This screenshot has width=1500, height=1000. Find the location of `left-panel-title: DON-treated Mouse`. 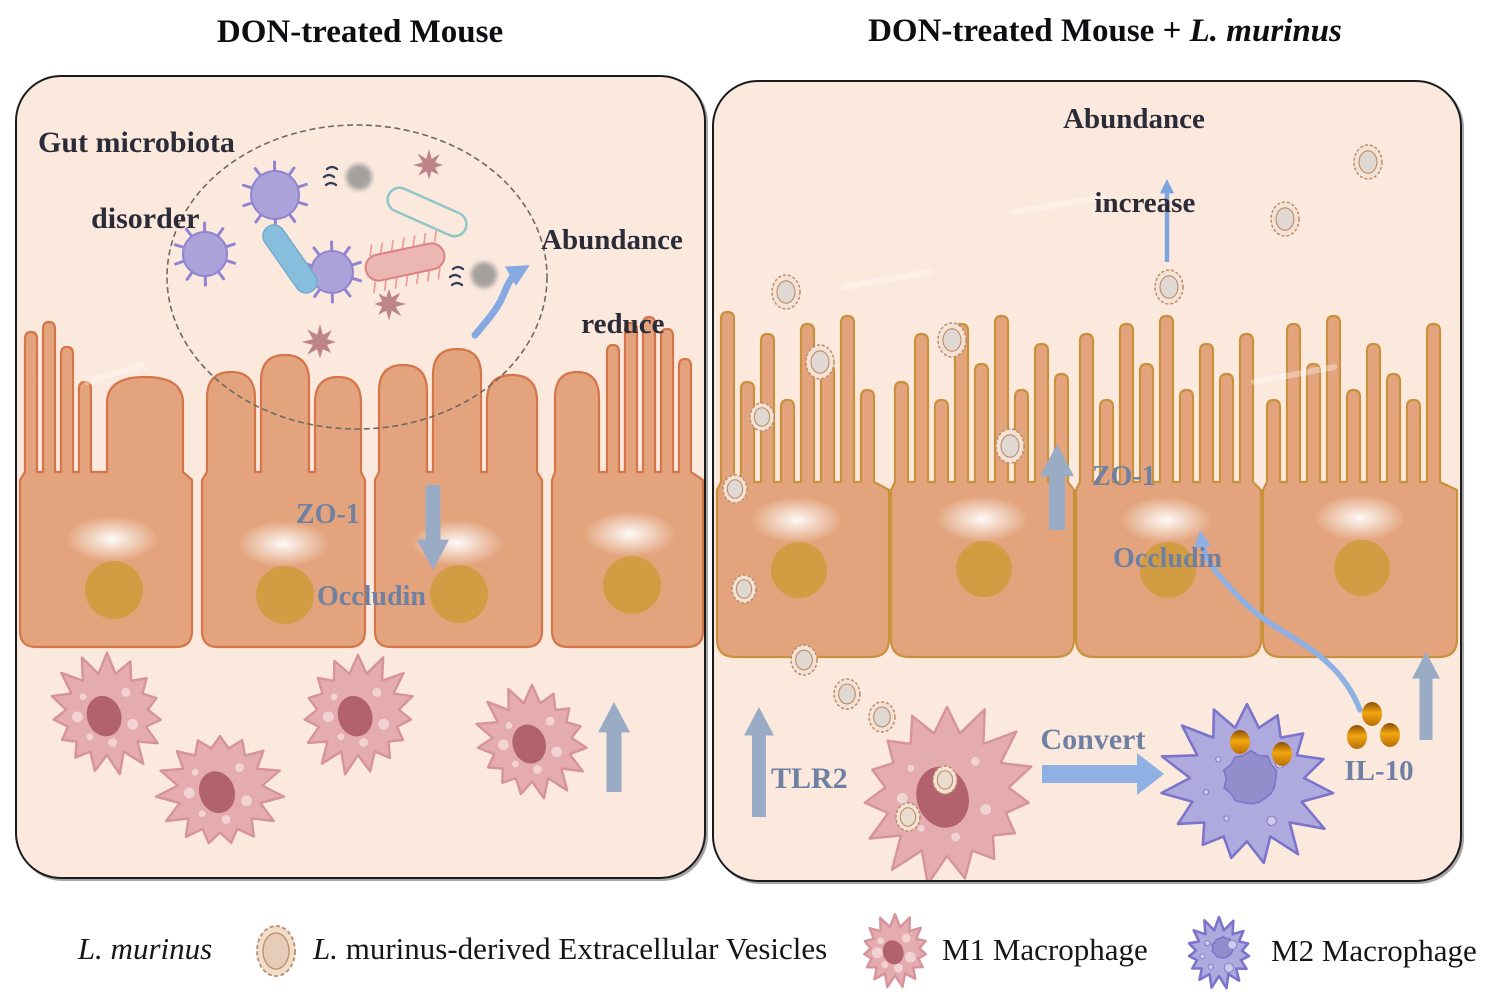

left-panel-title: DON-treated Mouse is located at coordinates (360, 32).